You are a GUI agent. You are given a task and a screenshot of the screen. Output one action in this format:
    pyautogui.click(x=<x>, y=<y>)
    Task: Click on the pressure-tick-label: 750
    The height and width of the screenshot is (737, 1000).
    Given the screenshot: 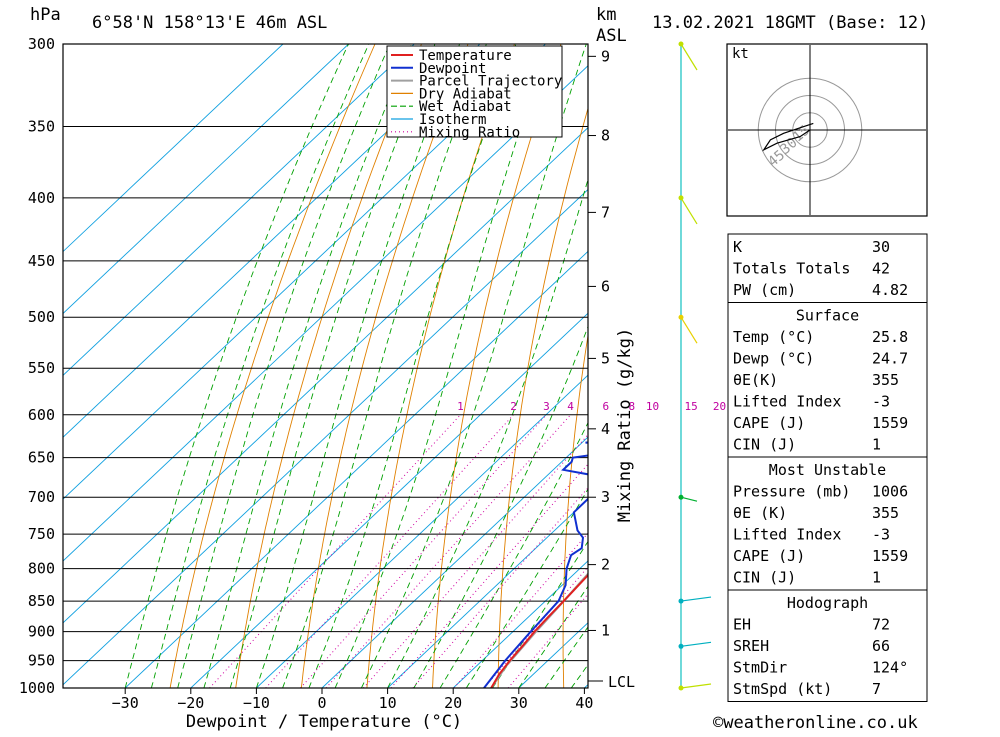 What is the action you would take?
    pyautogui.click(x=41, y=534)
    